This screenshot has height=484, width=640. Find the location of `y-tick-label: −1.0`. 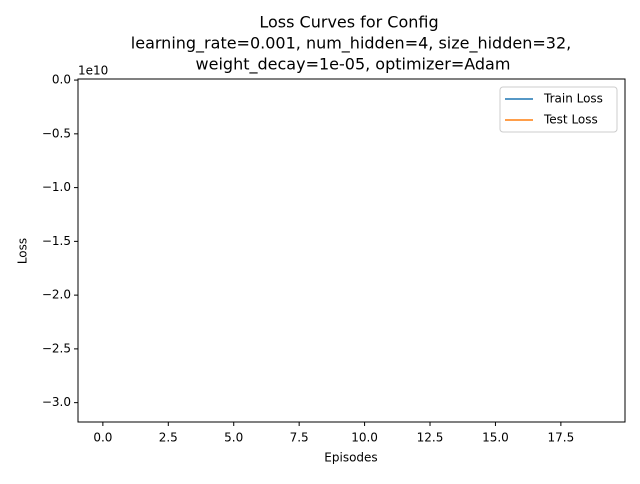

y-tick-label: −1.0 is located at coordinates (56, 187).